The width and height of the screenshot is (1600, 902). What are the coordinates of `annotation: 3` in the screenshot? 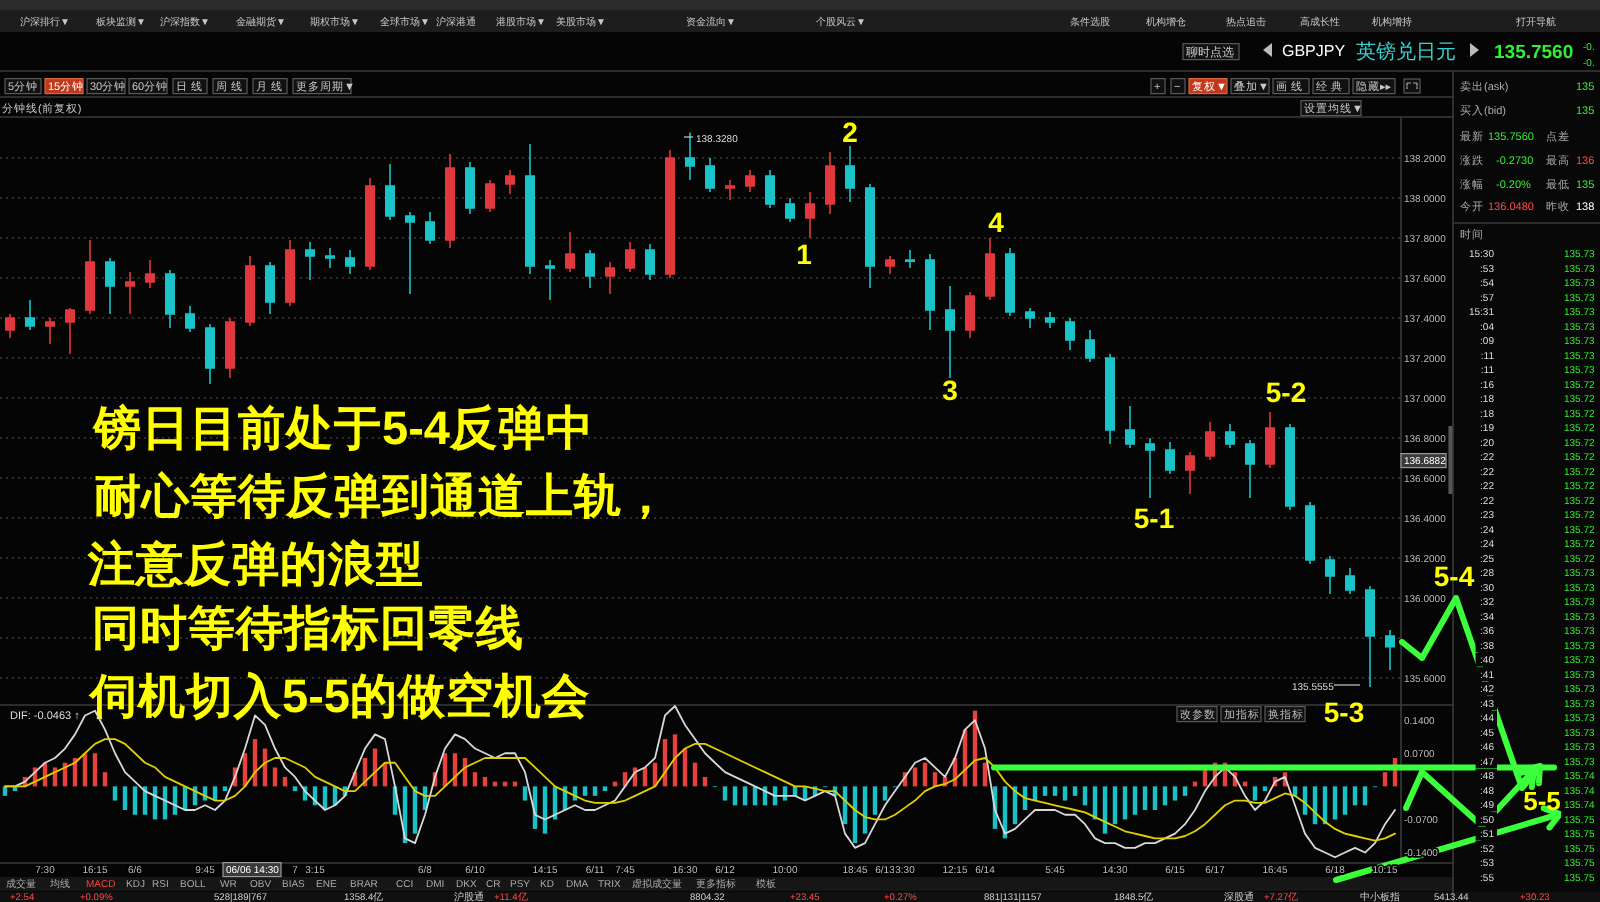 It's located at (950, 390).